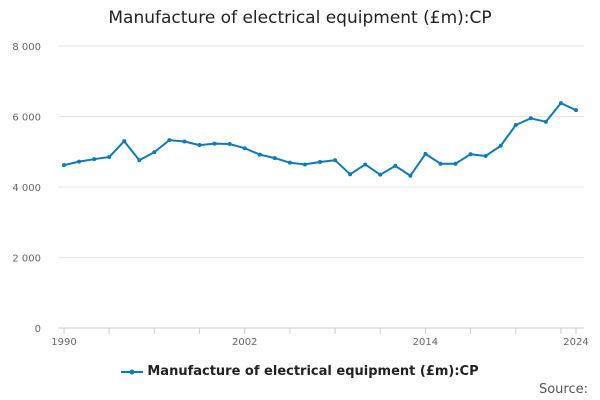  I want to click on x-tick-label: 1990, so click(63, 342).